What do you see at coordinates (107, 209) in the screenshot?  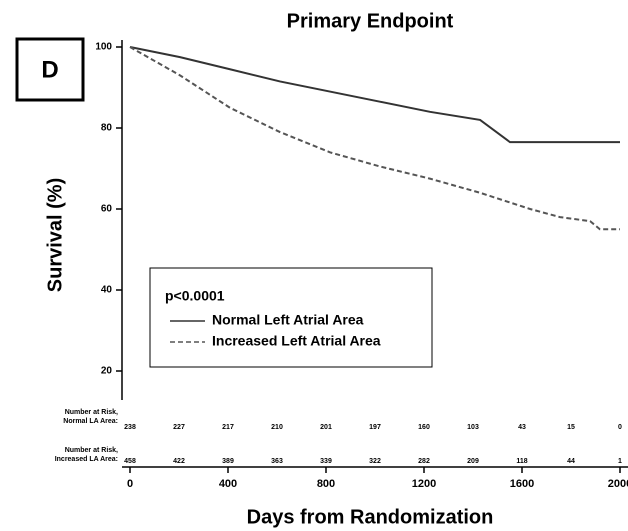 I see `y-tick-label: 60` at bounding box center [107, 209].